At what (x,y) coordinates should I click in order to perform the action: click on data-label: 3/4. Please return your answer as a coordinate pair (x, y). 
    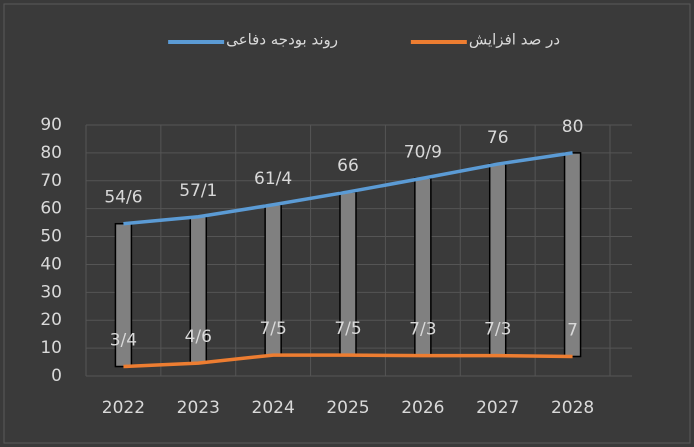
    Looking at the image, I should click on (123, 341).